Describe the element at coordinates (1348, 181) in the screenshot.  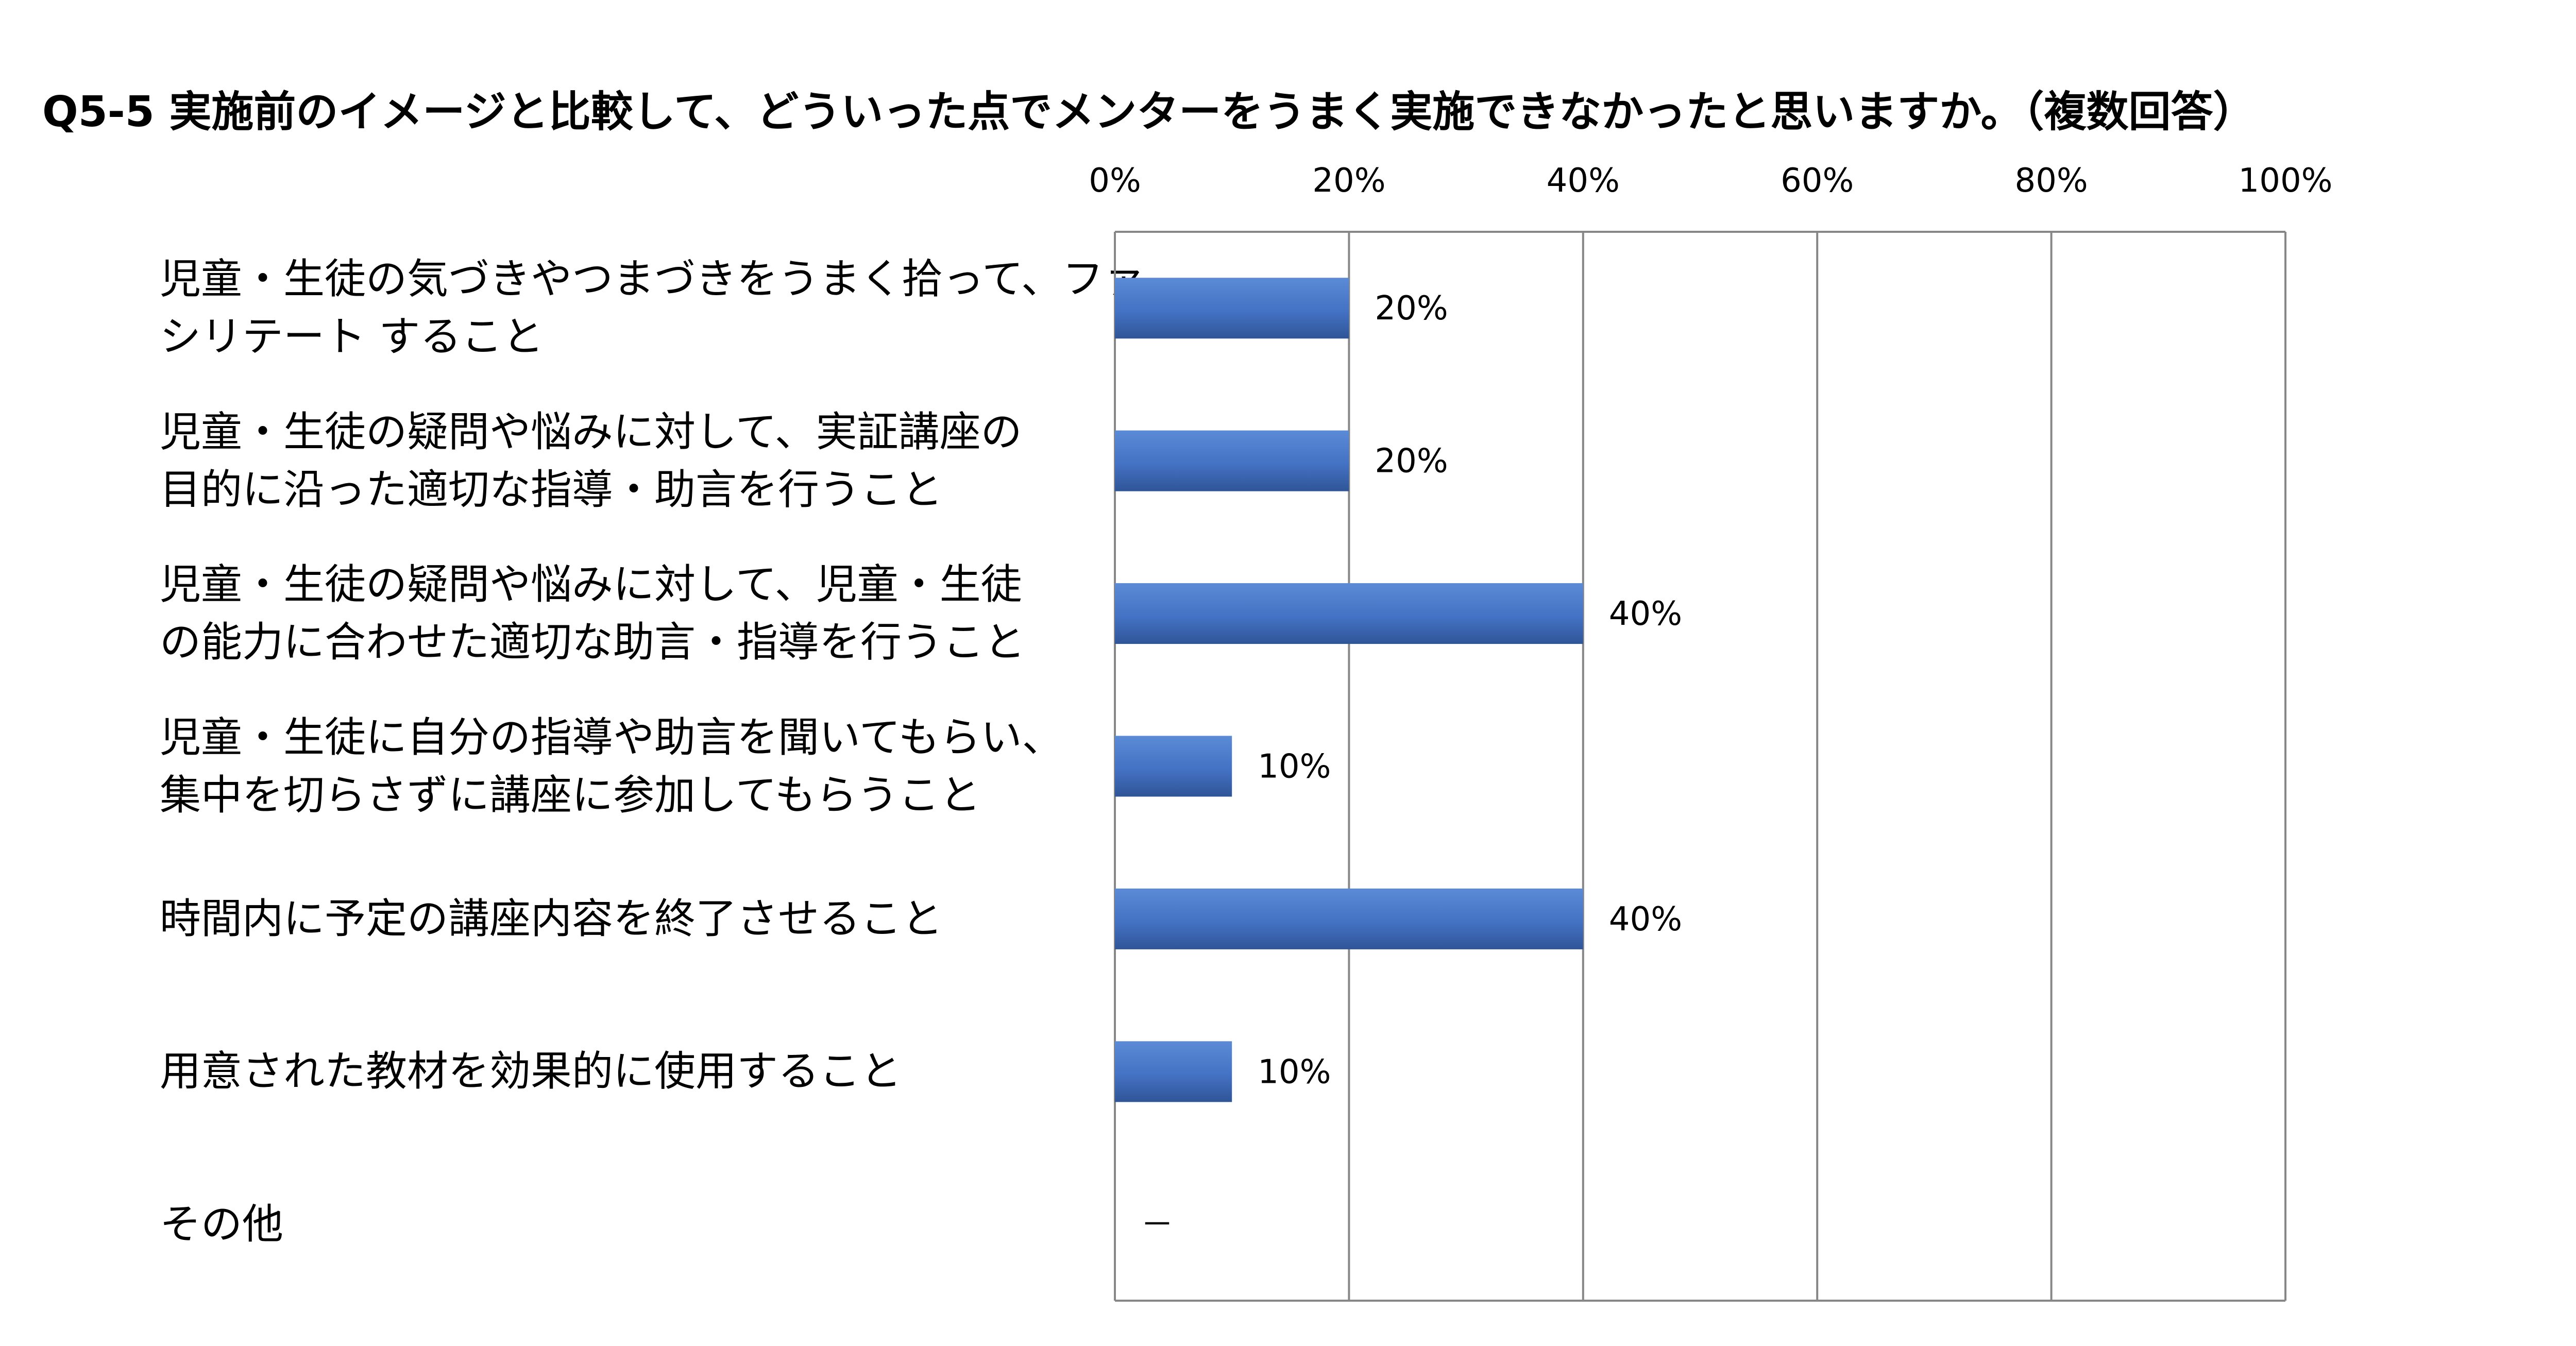
I see `x-tick-label: 20%` at that location.